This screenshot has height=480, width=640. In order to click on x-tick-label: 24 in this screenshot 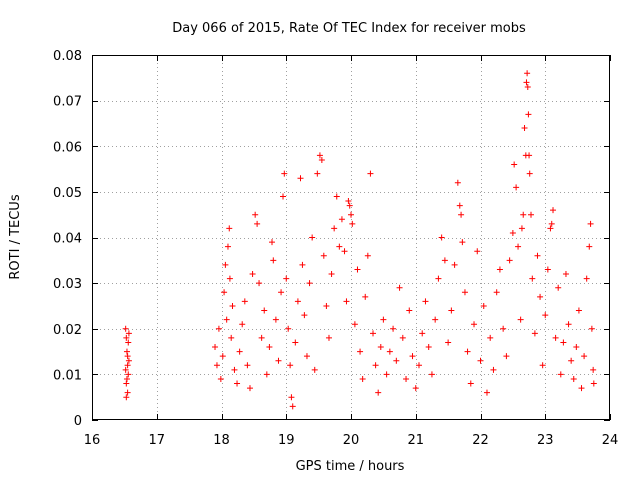, I will do `click(610, 440)`.